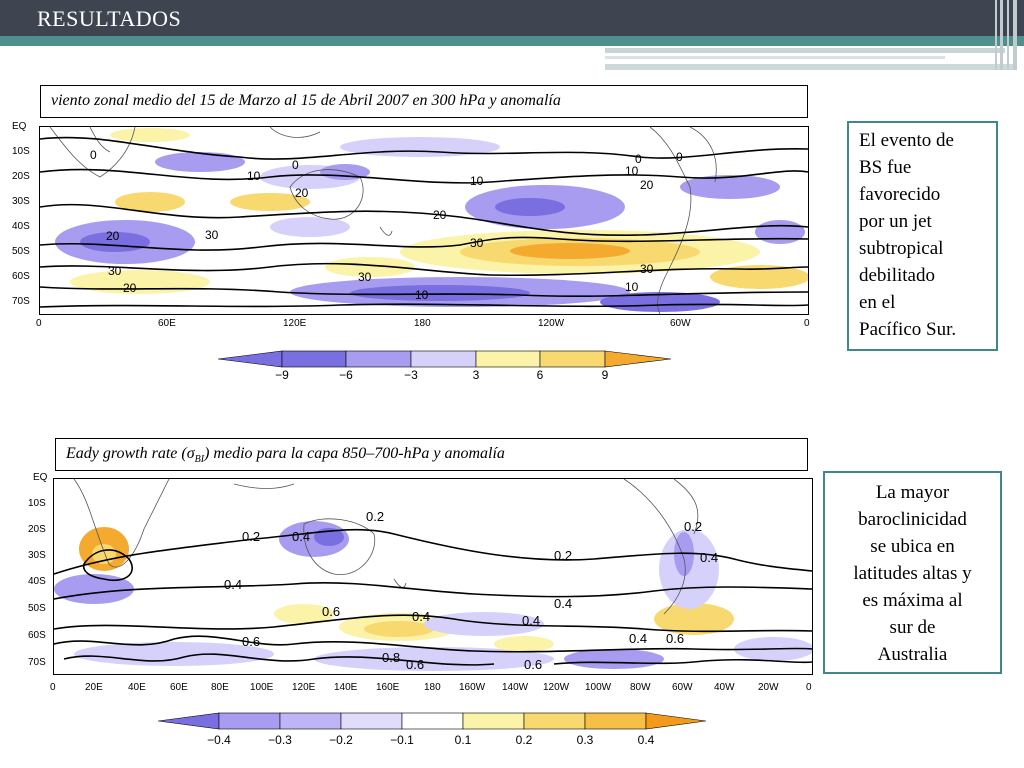 This screenshot has width=1024, height=768. I want to click on lon-label: 20W, so click(768, 687).